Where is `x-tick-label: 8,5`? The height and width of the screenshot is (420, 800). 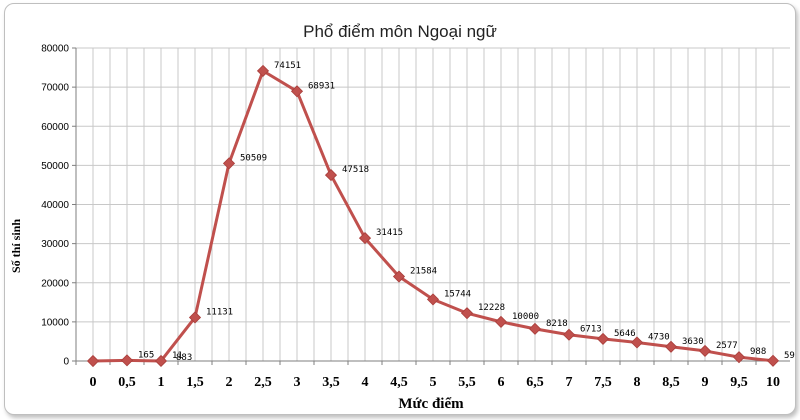 x-tick-label: 8,5 is located at coordinates (671, 382).